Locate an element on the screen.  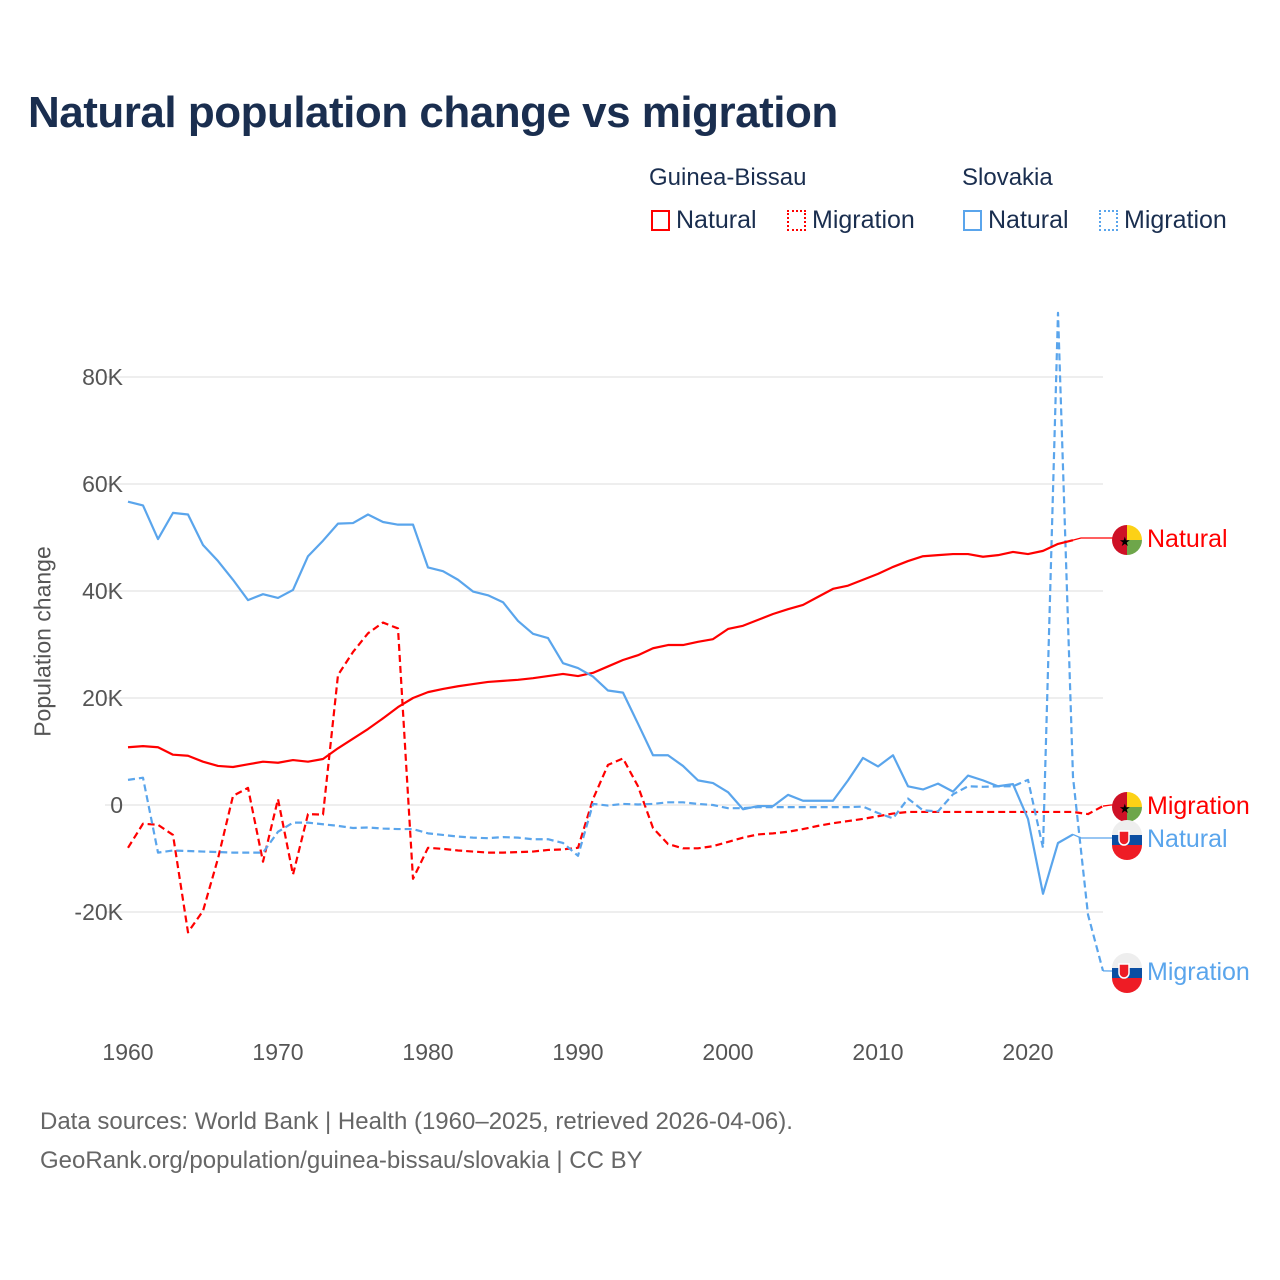
legend-sk-migration: Migration is located at coordinates (1163, 220).